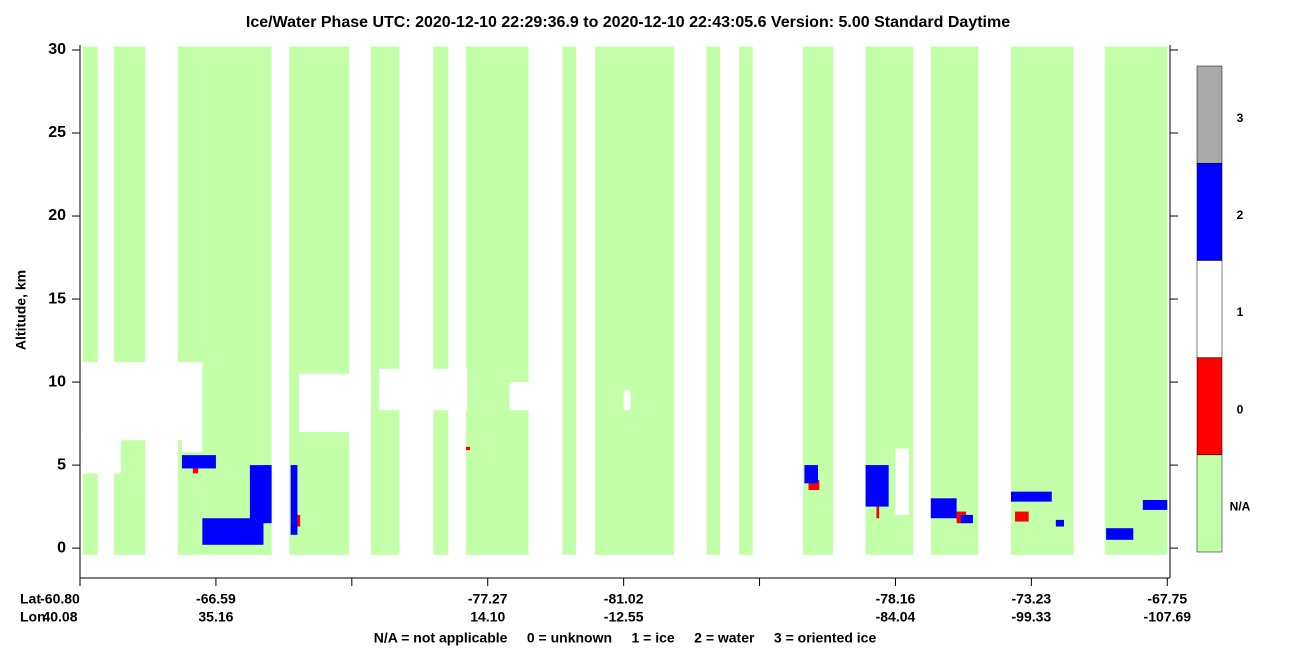  Describe the element at coordinates (33, 617) in the screenshot. I see `lon-label: Lon` at that location.